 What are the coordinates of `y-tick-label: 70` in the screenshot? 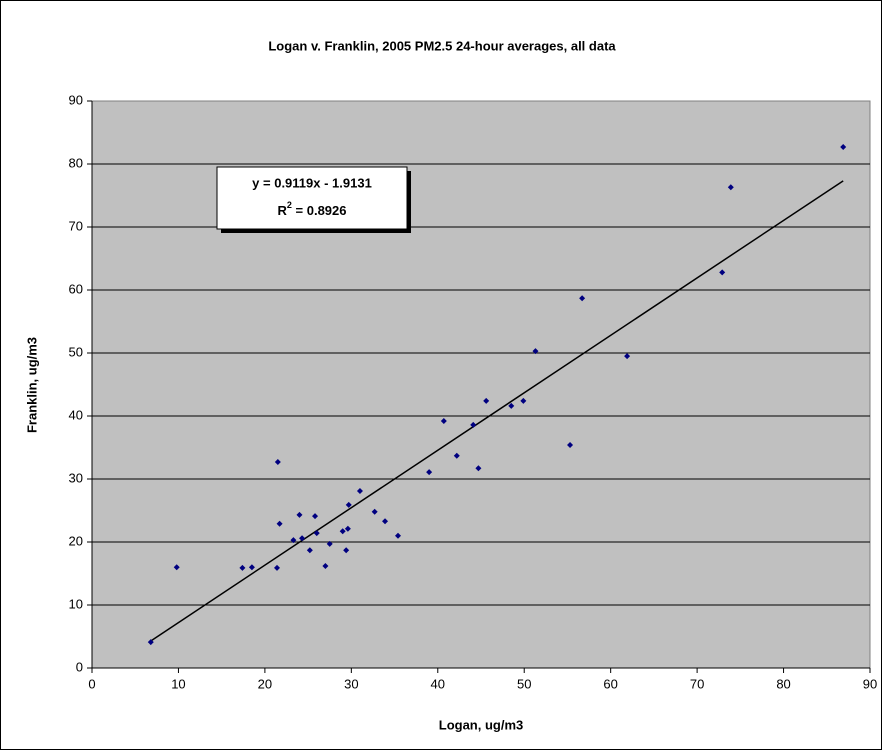 It's located at (76, 225).